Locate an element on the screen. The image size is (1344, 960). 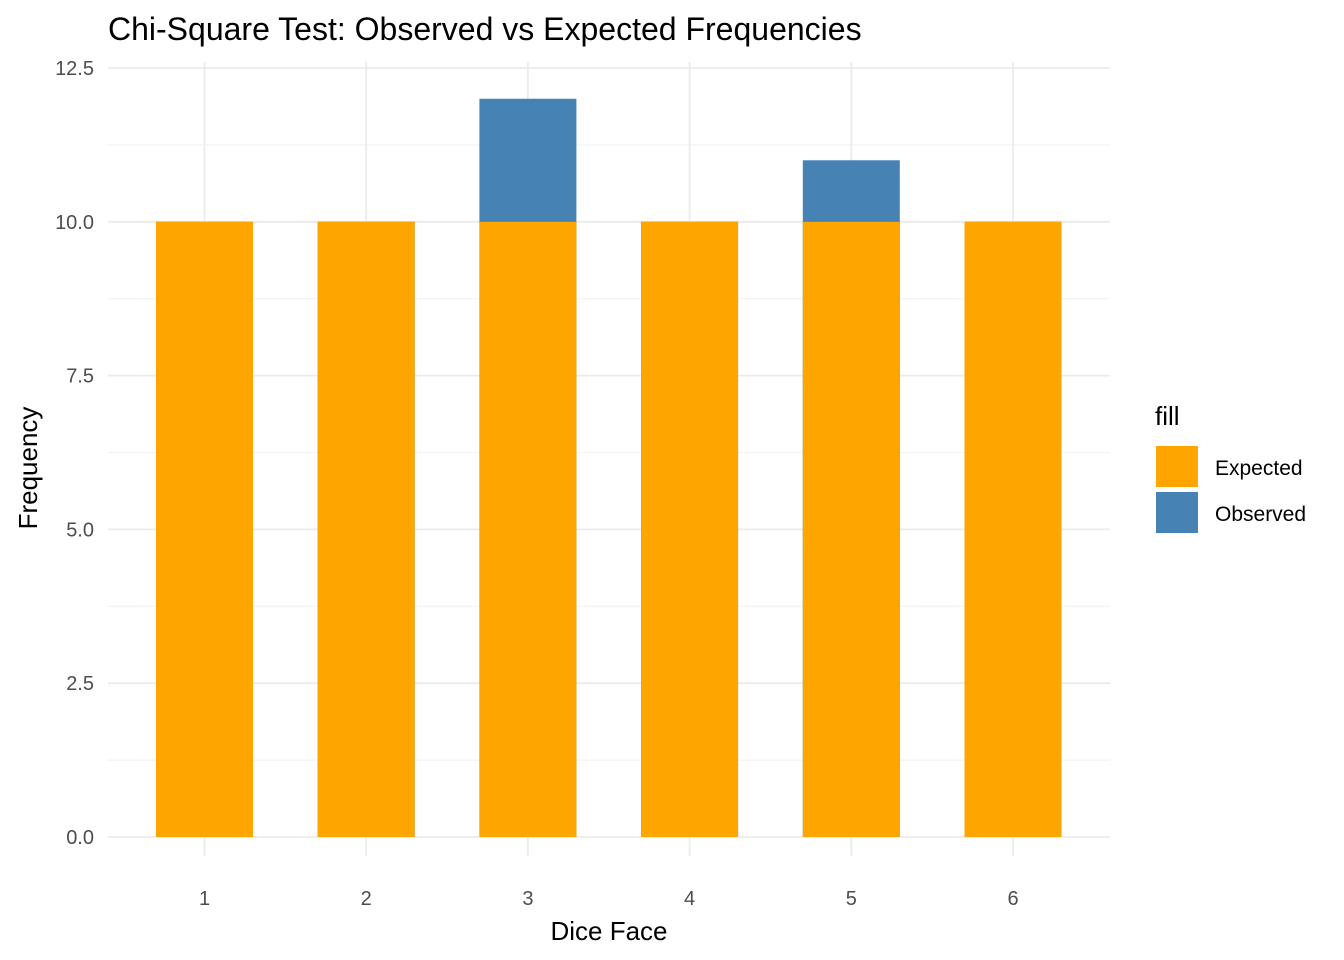
x-tick-label: 3 is located at coordinates (527, 899).